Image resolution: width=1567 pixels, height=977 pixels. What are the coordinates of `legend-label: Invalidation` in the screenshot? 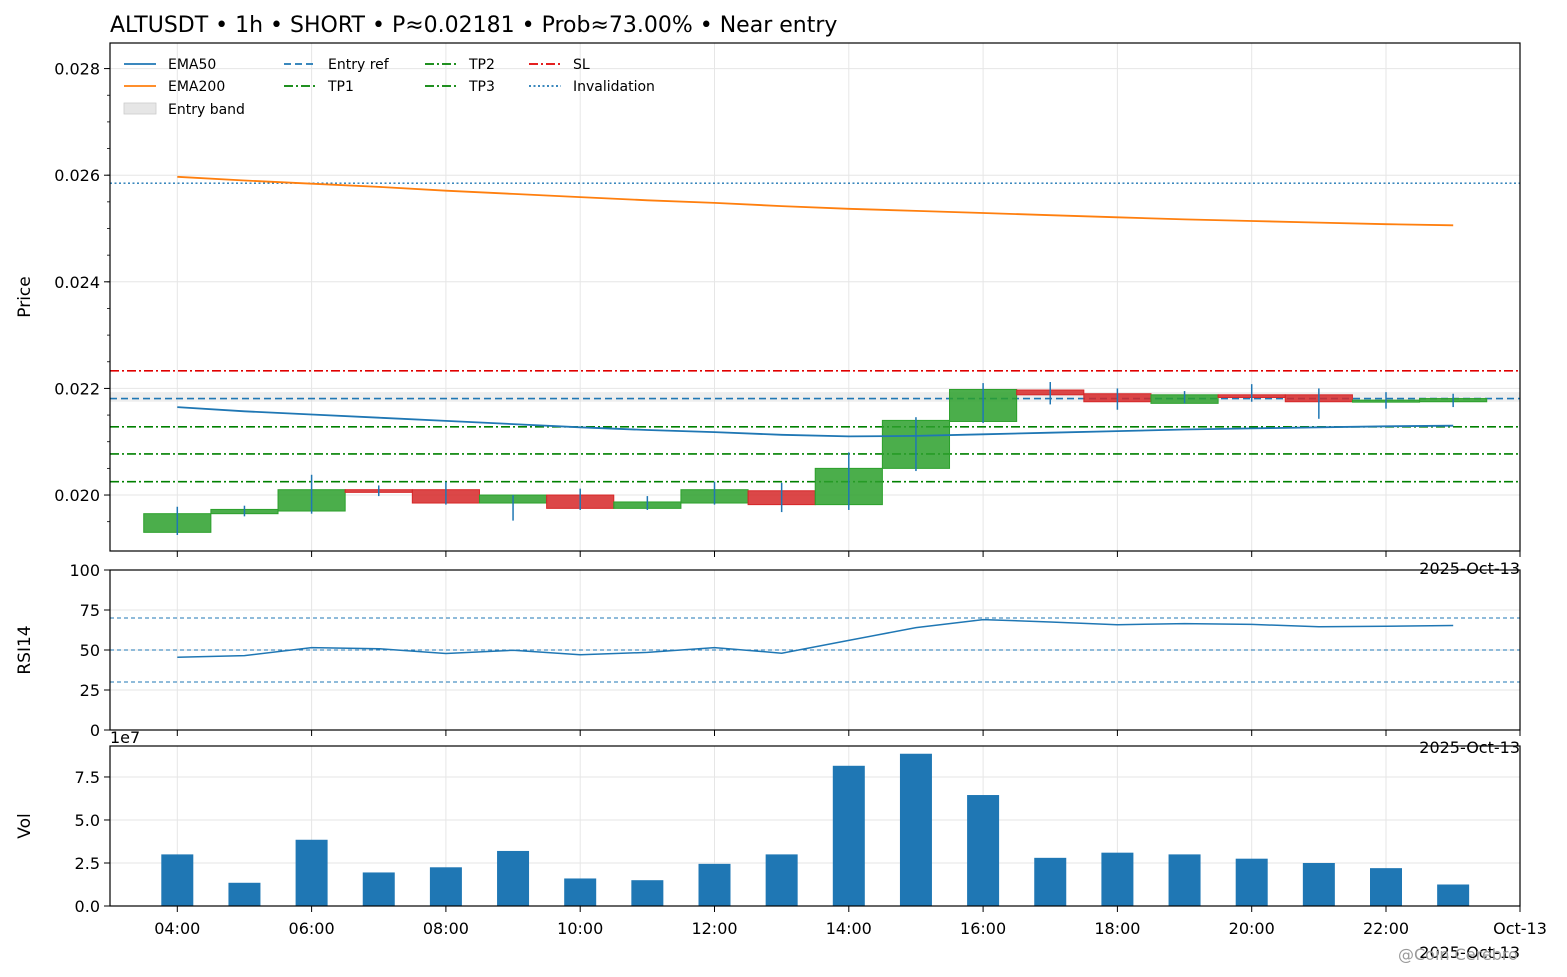 It's located at (614, 87).